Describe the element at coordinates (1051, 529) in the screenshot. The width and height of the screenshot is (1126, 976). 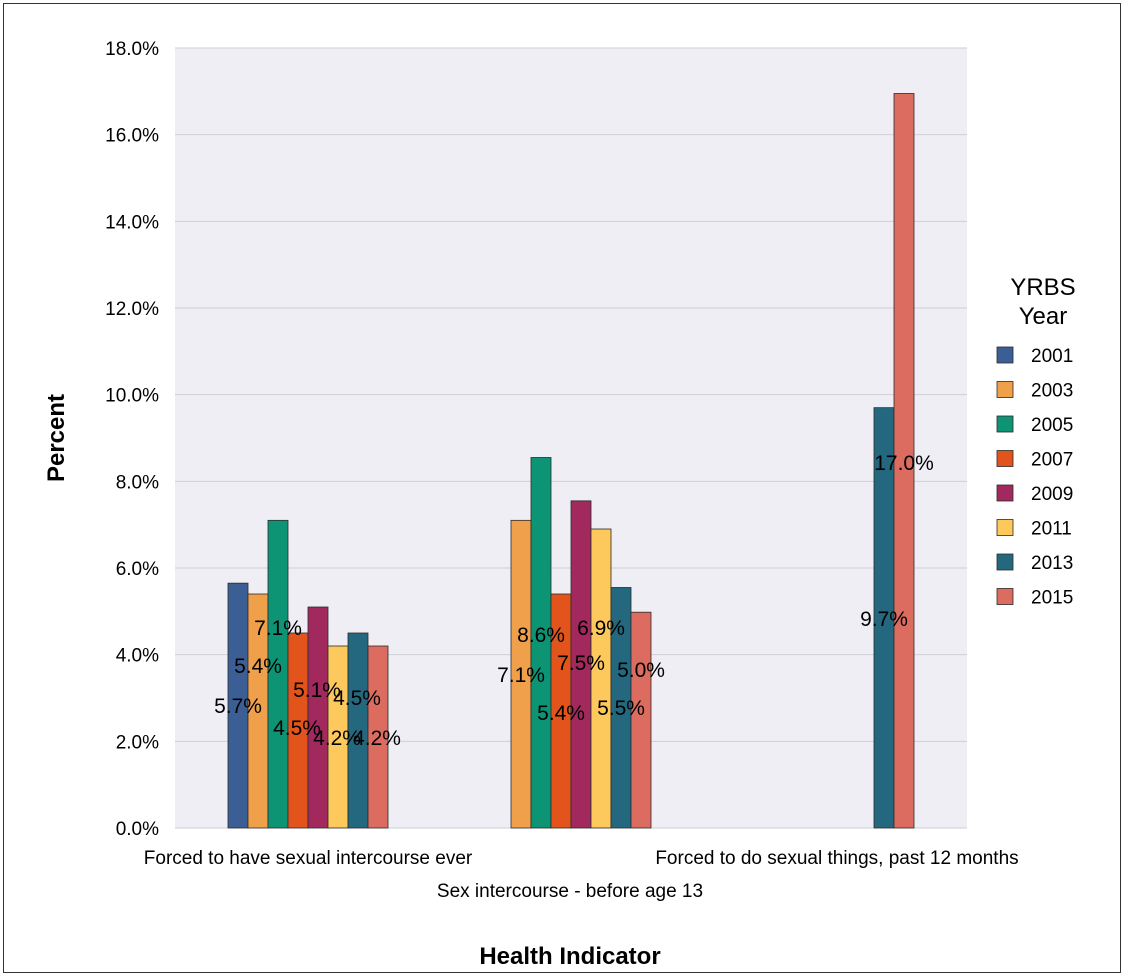
I see `legend-label-2011: 2011` at that location.